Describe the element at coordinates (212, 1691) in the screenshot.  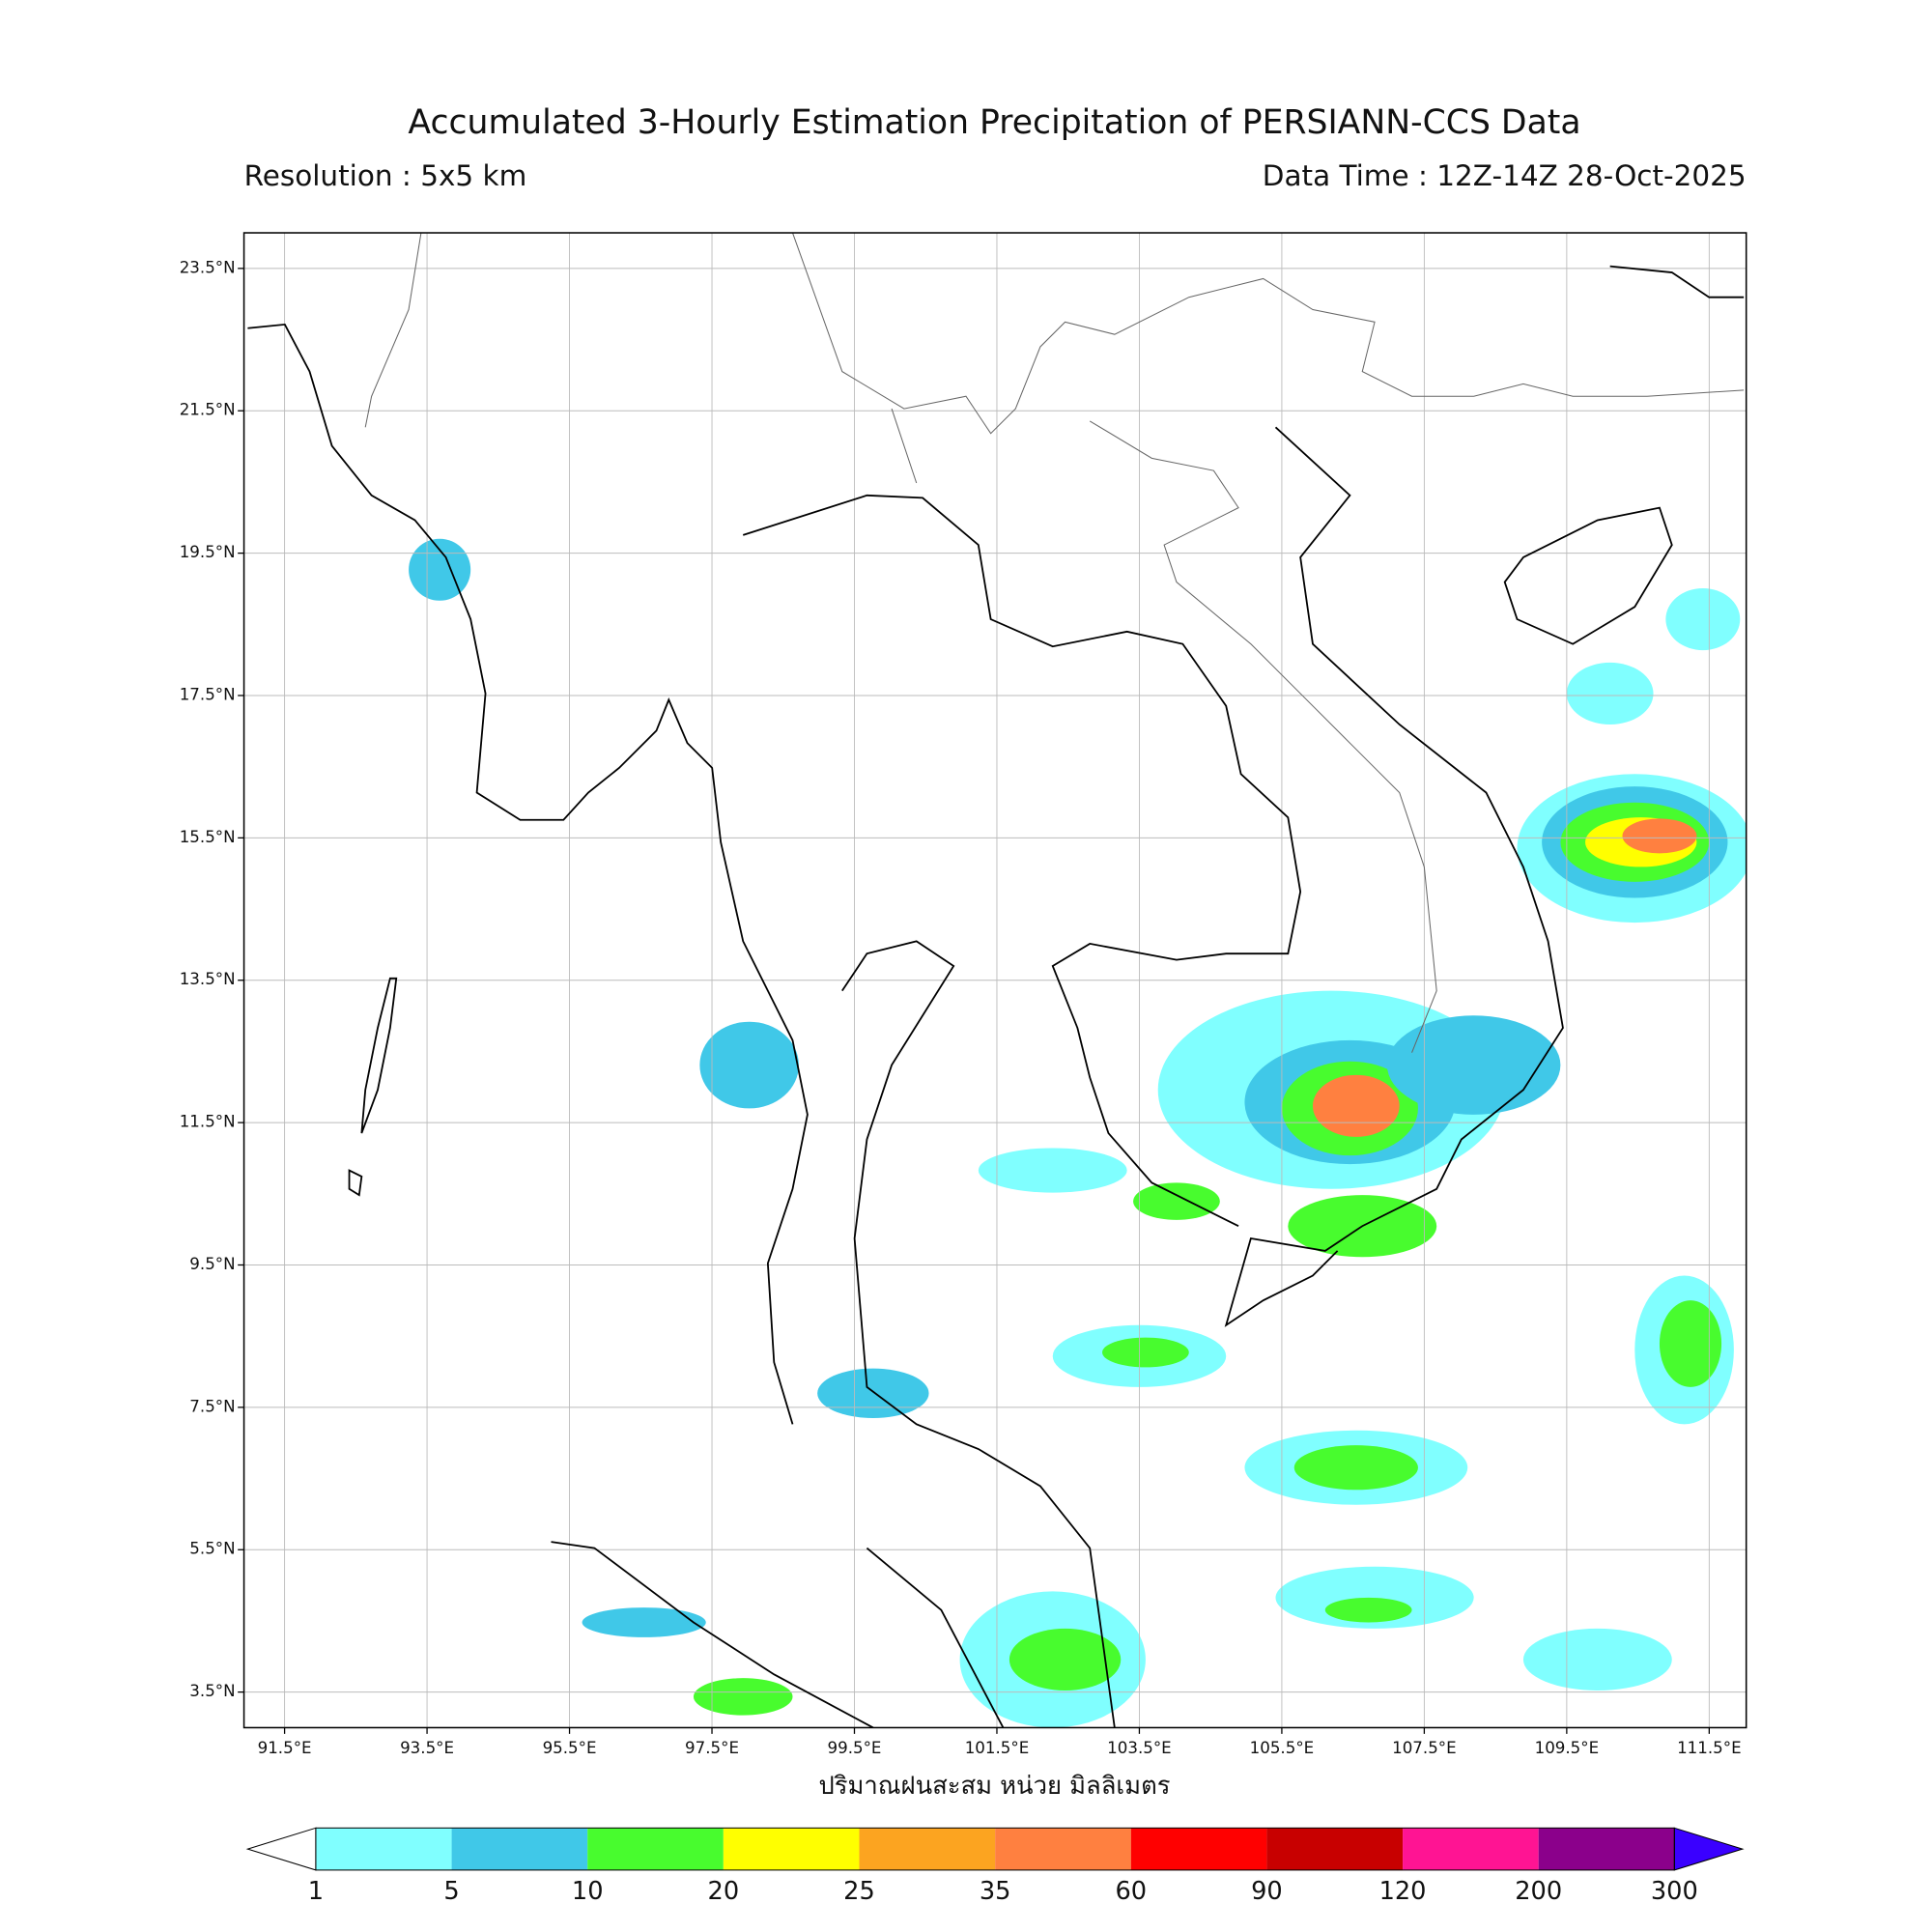
I see `y-tick-label: 3.5°N` at that location.